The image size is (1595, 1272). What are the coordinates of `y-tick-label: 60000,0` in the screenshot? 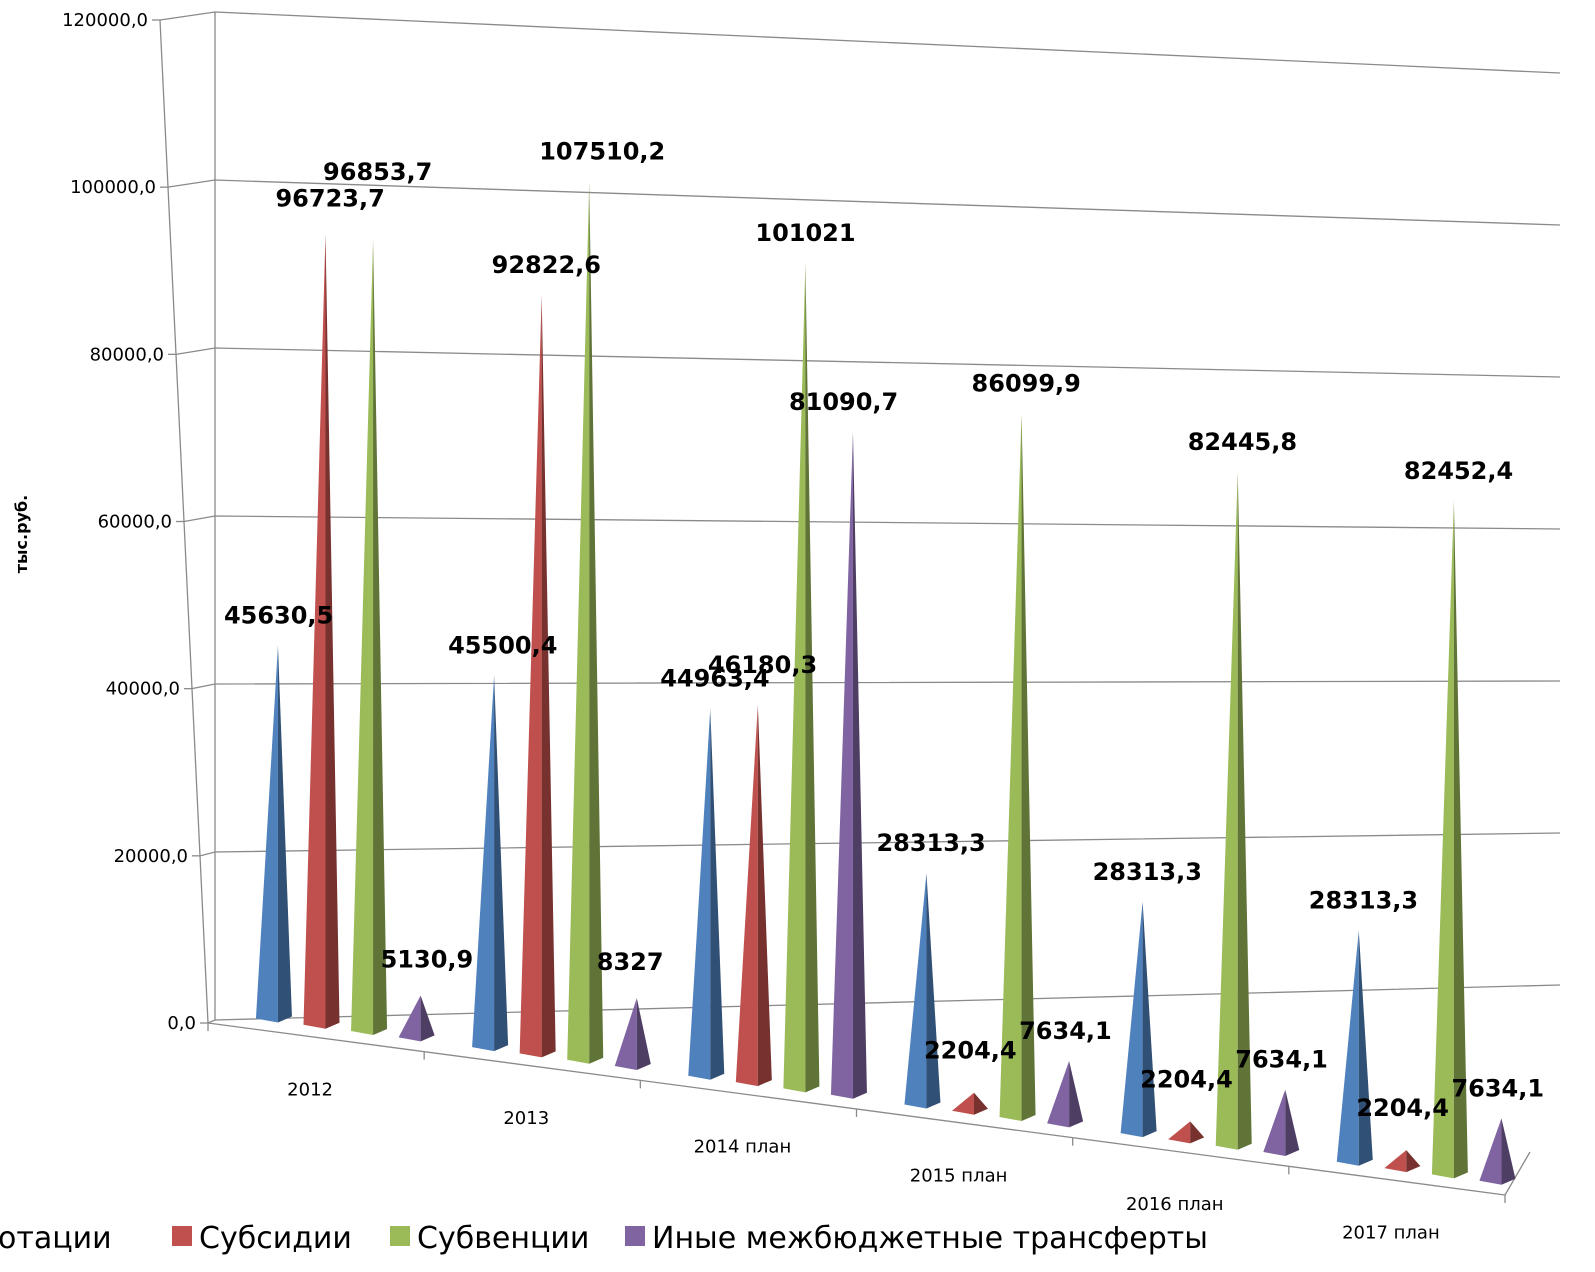 It's located at (135, 522).